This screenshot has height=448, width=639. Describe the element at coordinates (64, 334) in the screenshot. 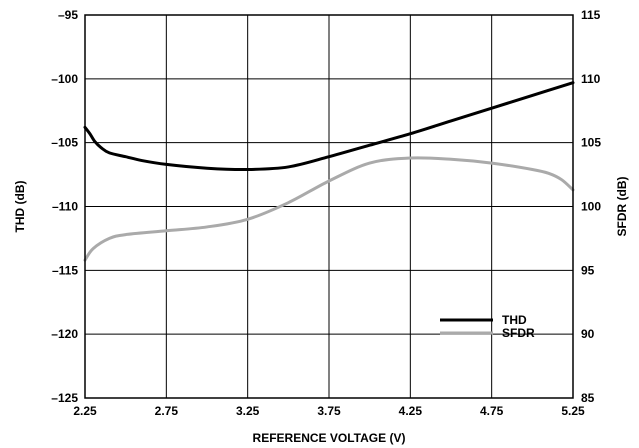

I see `y-left-tick-label: –120` at that location.